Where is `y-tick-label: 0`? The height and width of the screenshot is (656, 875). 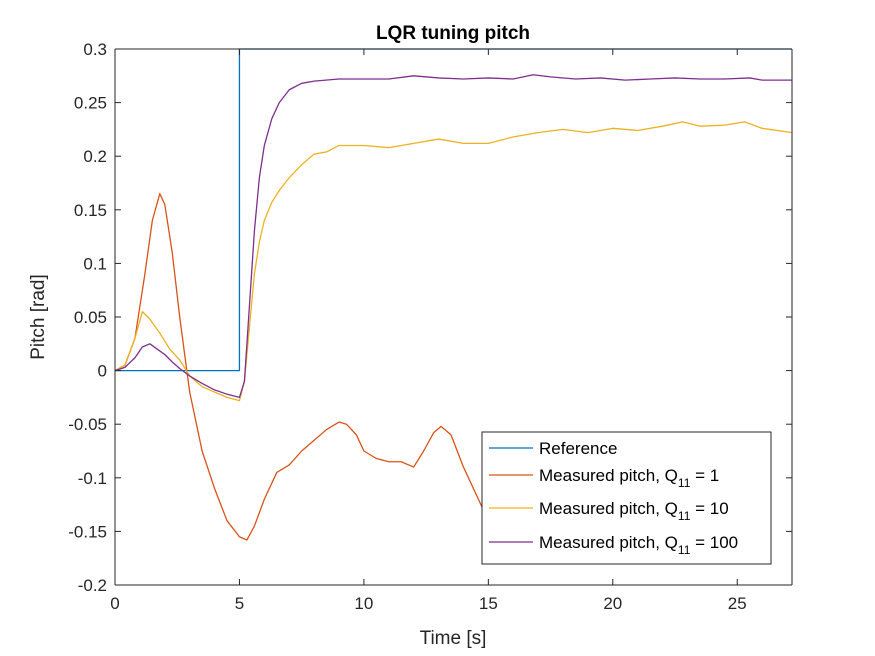
y-tick-label: 0 is located at coordinates (102, 371).